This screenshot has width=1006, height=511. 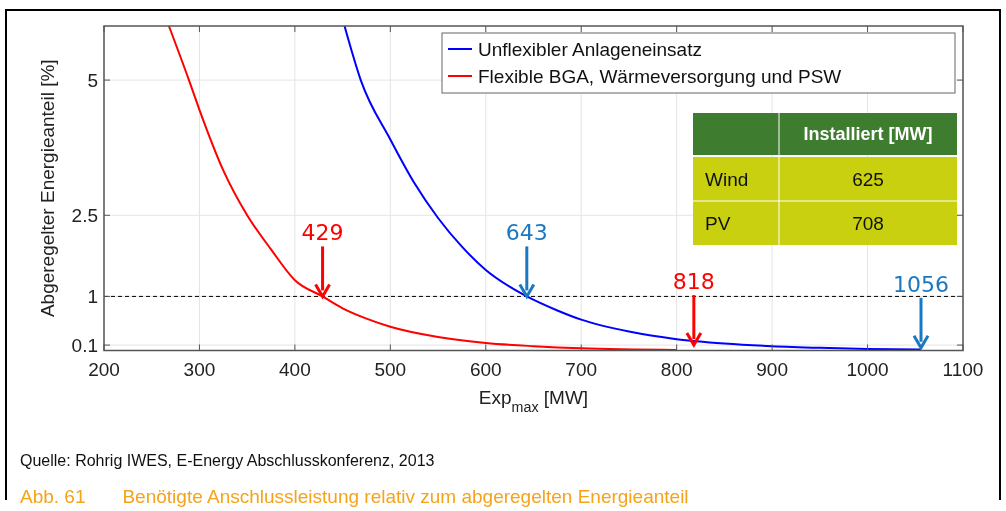 What do you see at coordinates (868, 179) in the screenshot?
I see `annotation: 625` at bounding box center [868, 179].